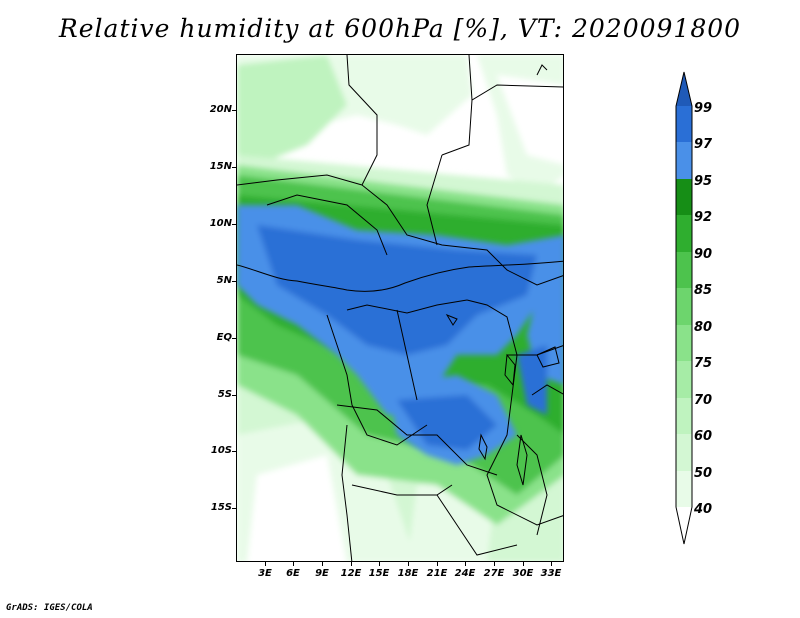 Image resolution: width=800 pixels, height=618 pixels. What do you see at coordinates (322, 573) in the screenshot?
I see `lon-label-9e: 9E` at bounding box center [322, 573].